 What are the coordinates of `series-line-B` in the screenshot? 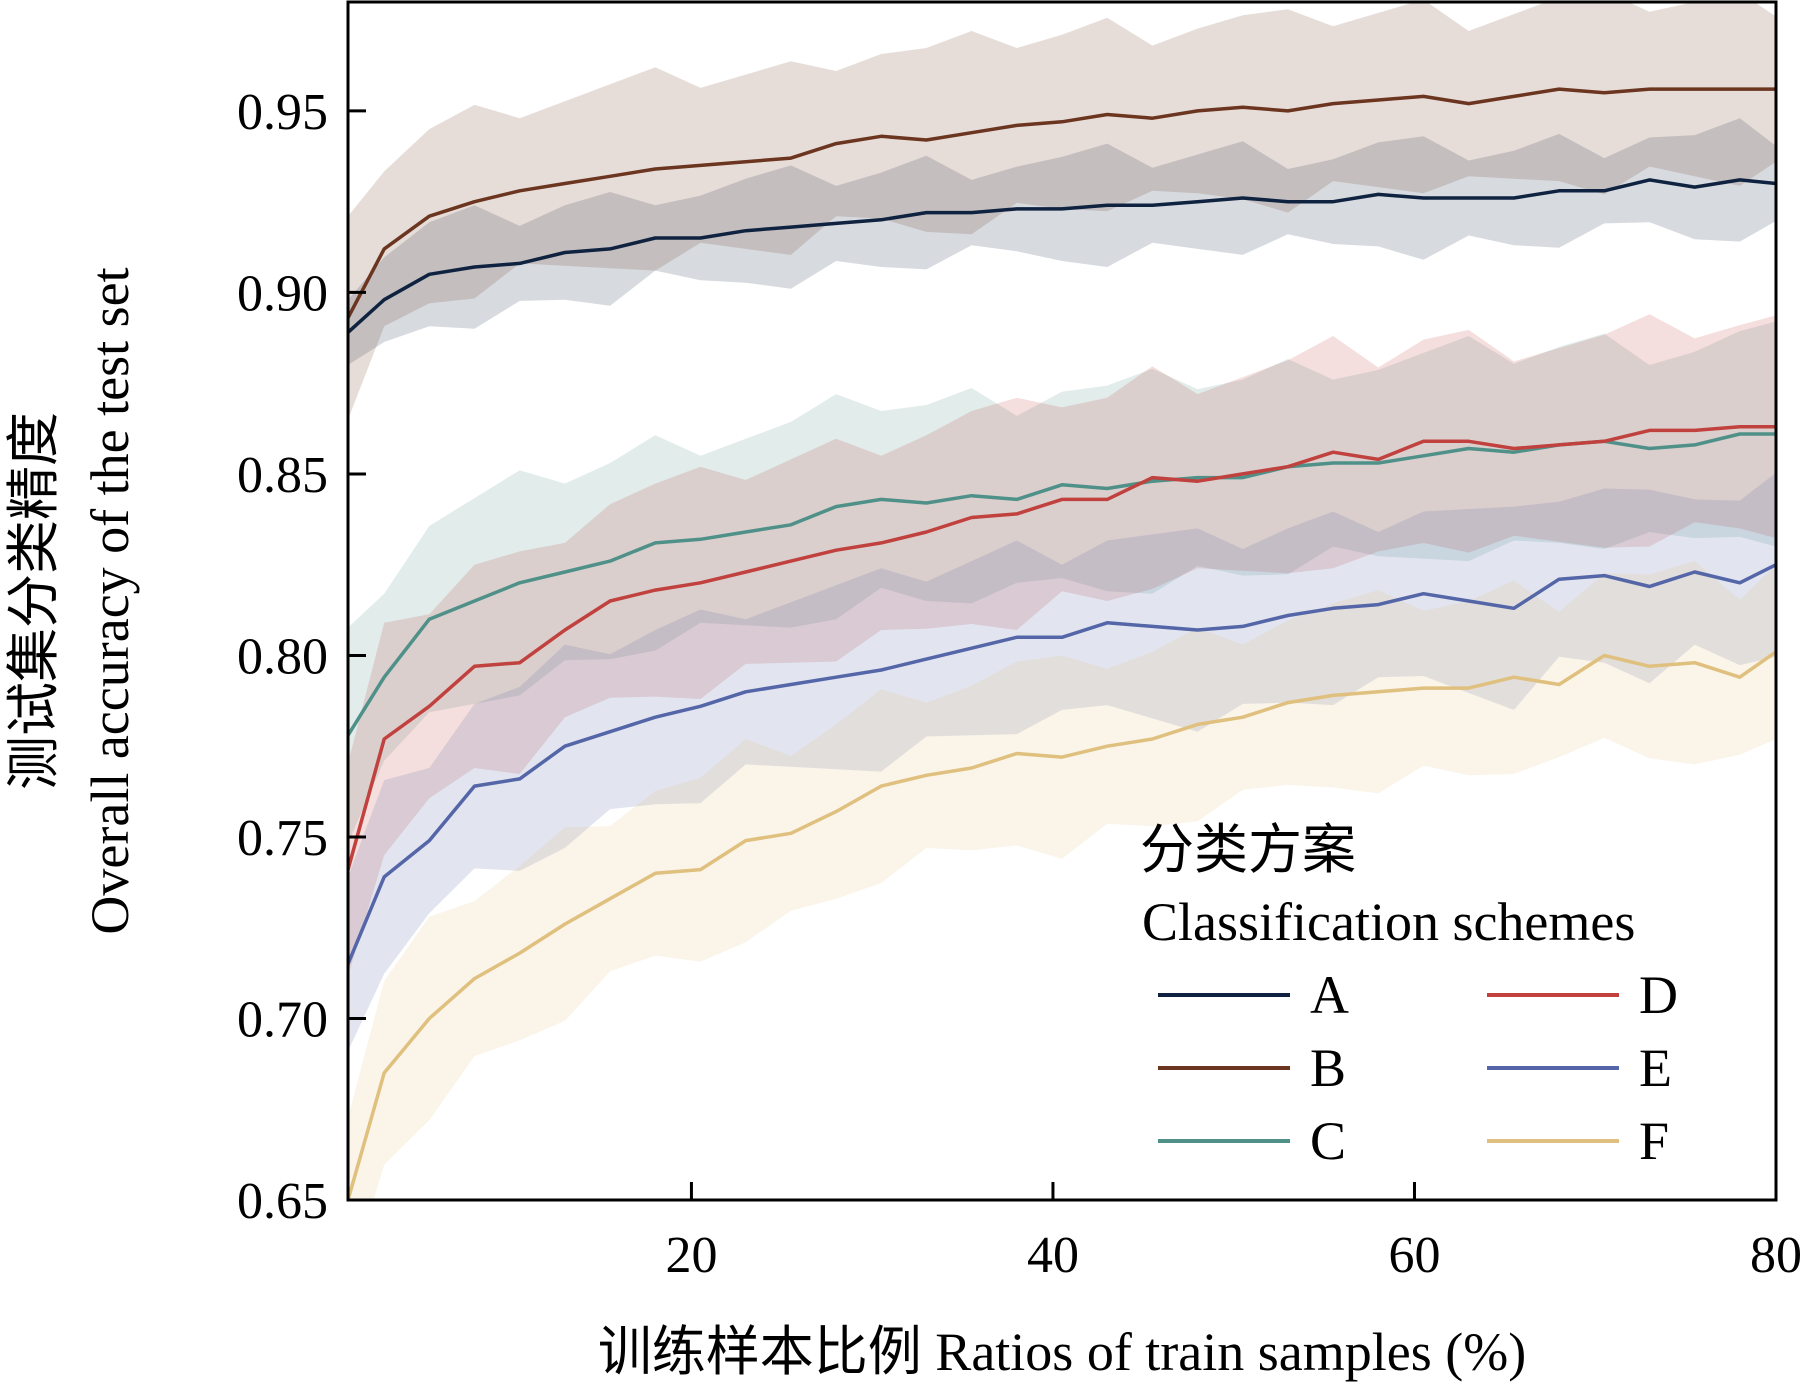 It's located at (1062, 203).